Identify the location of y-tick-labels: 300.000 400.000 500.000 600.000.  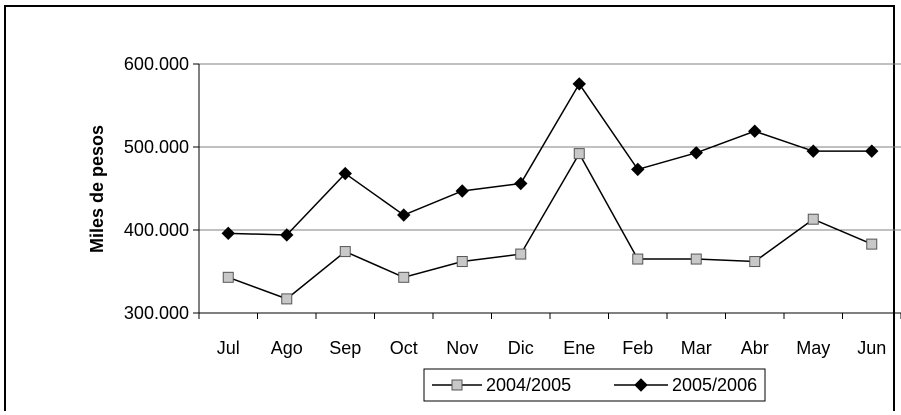
(156, 188).